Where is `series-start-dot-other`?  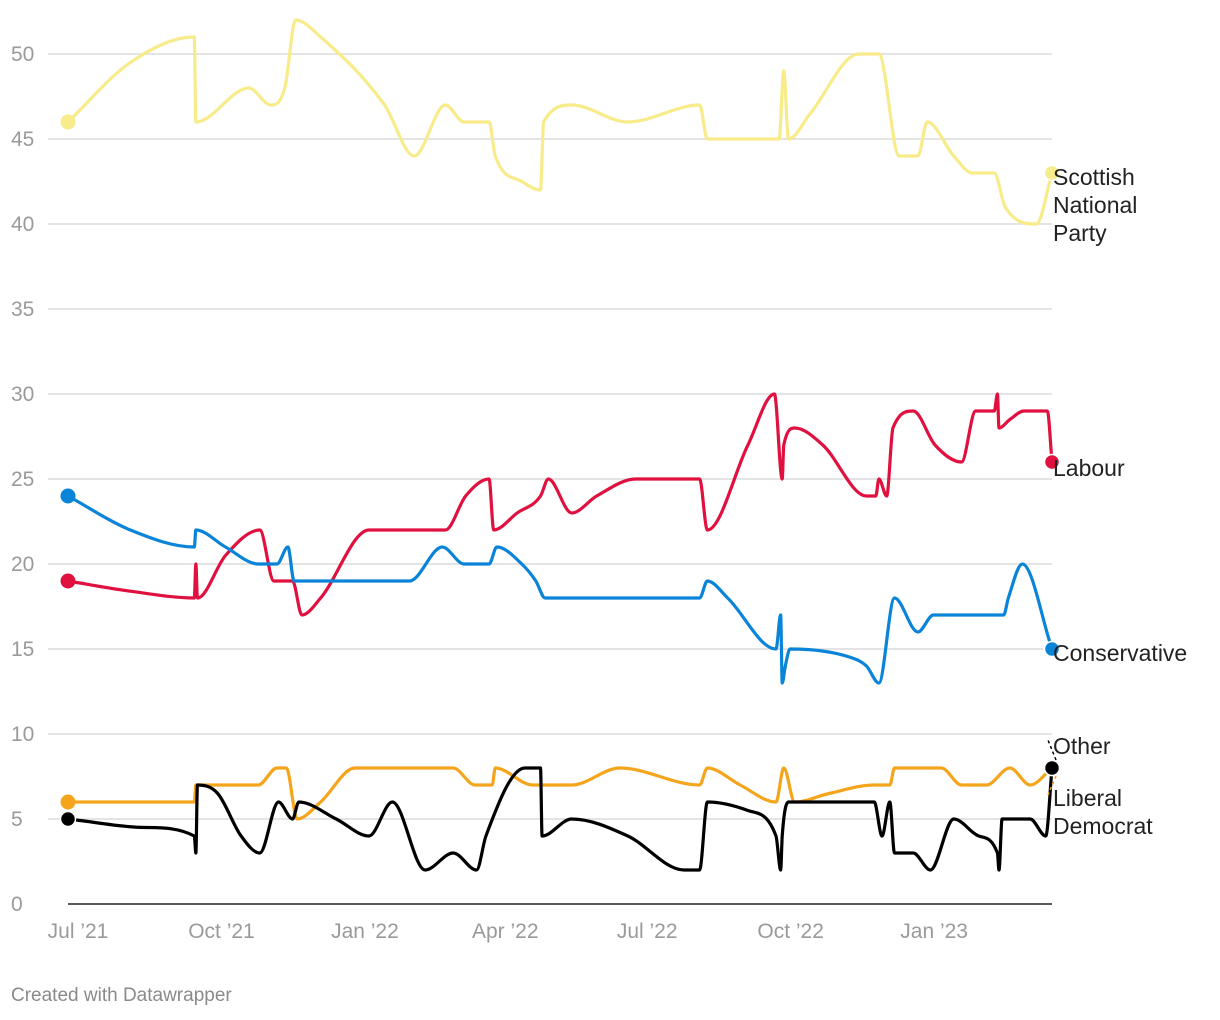
series-start-dot-other is located at coordinates (68, 819).